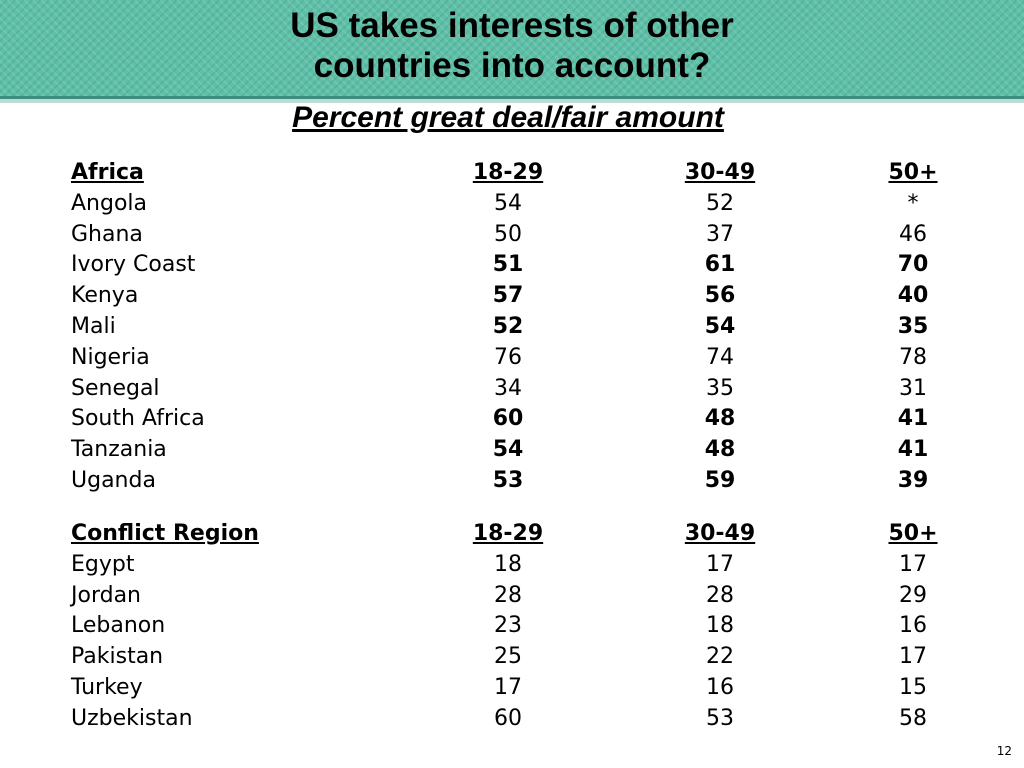 This screenshot has height=768, width=1024. What do you see at coordinates (107, 234) in the screenshot?
I see `country-name: Ghana` at bounding box center [107, 234].